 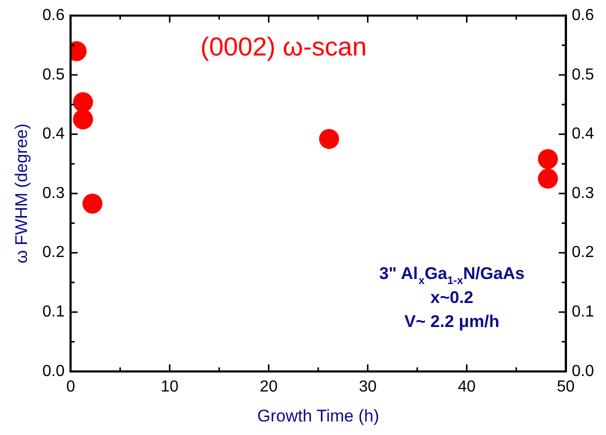 What do you see at coordinates (583, 312) in the screenshot?
I see `y2-tick-label: 0.1` at bounding box center [583, 312].